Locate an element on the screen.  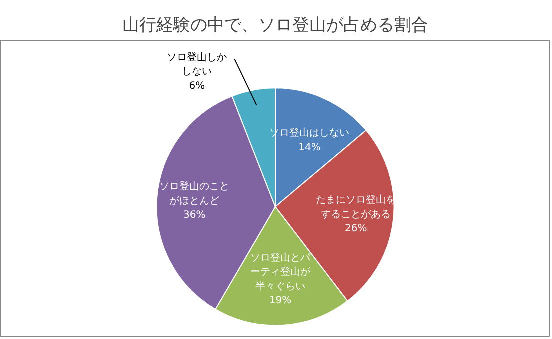
data-label: 19% is located at coordinates (280, 301).